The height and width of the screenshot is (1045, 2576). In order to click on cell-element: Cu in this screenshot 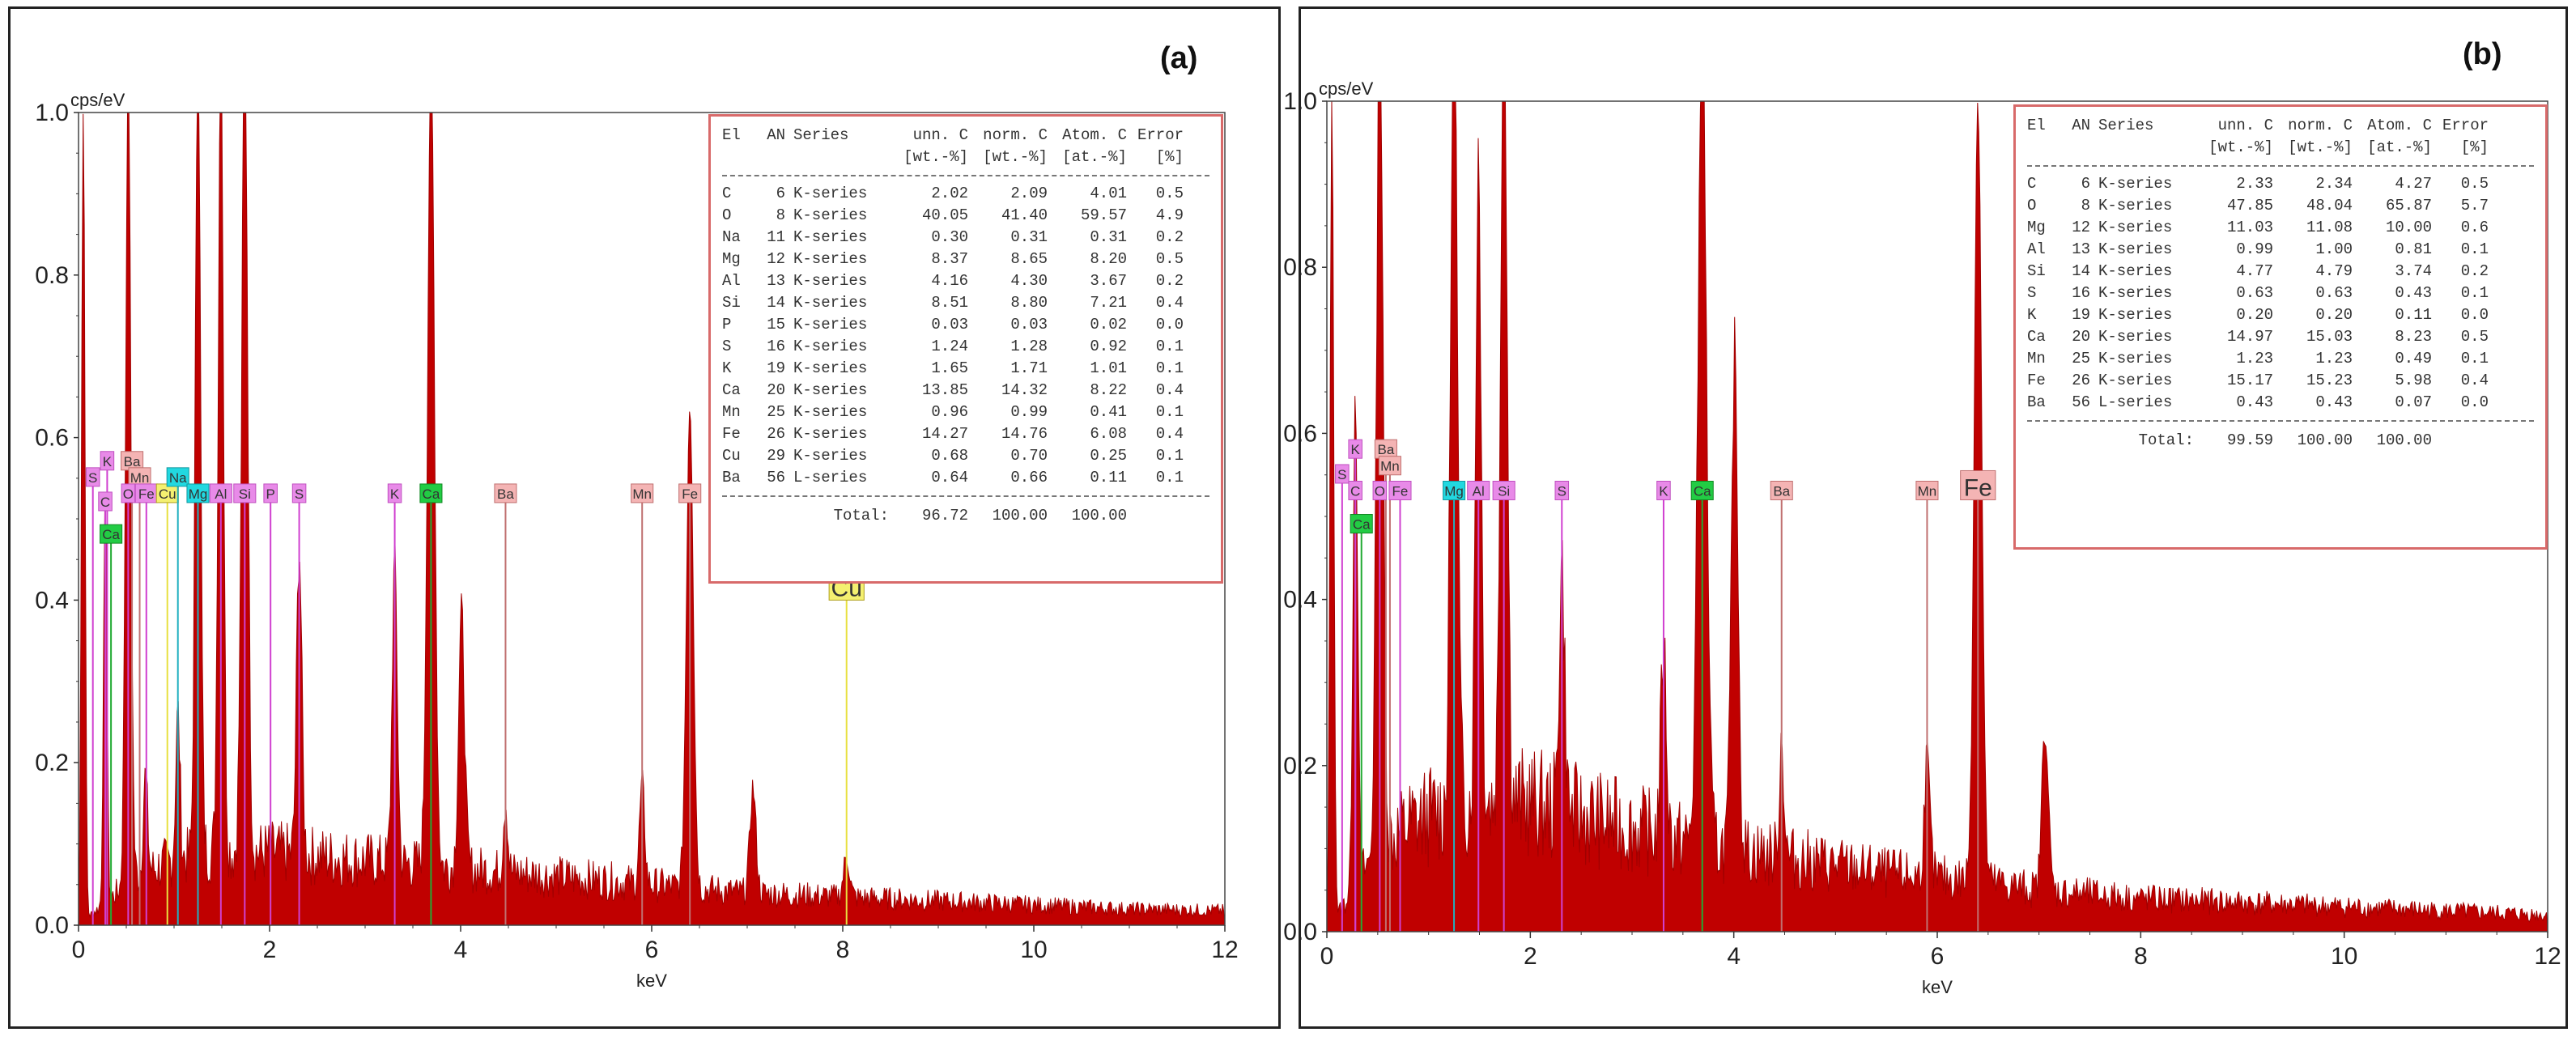, I will do `click(731, 456)`.